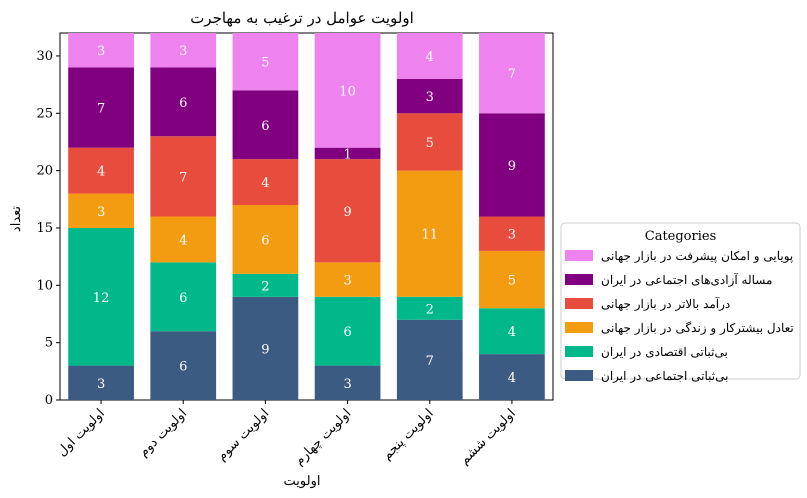 The image size is (807, 498). I want to click on y-tick-label: 5, so click(49, 343).